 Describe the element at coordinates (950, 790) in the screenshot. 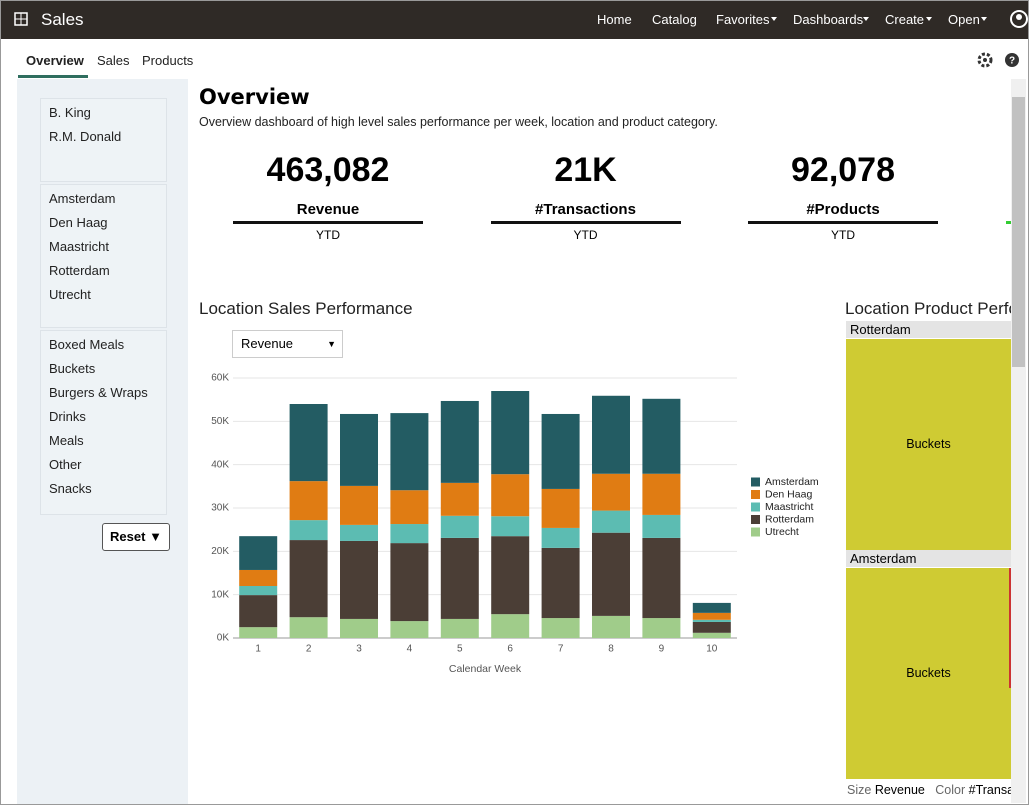

I see `color-label: Color` at that location.